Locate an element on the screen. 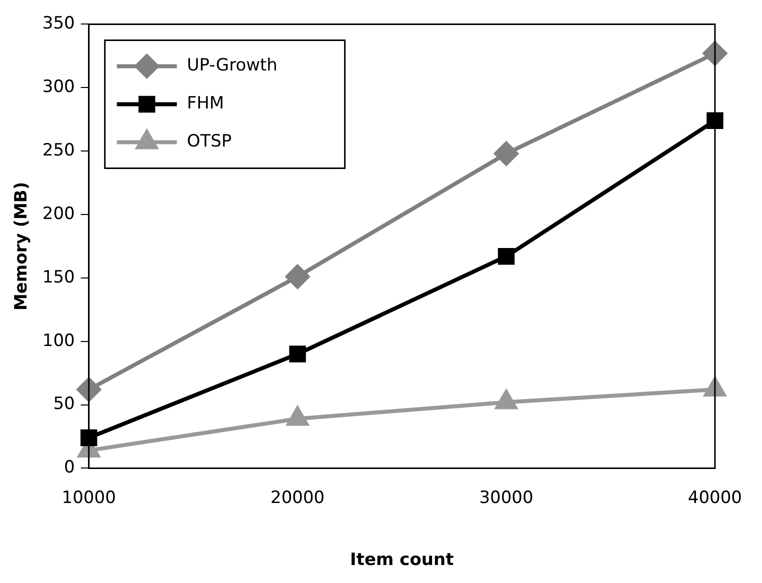 The width and height of the screenshot is (762, 583). legend-label: FHM is located at coordinates (205, 104).